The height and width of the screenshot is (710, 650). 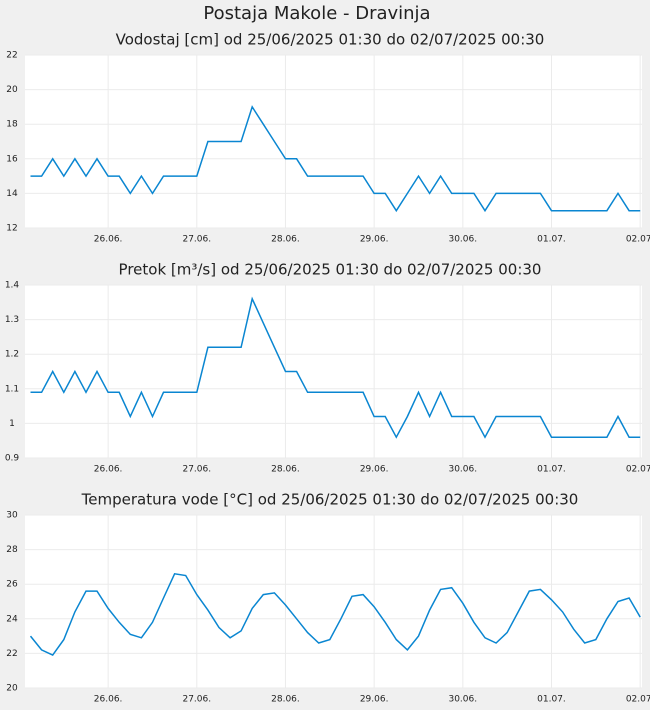 What do you see at coordinates (12, 550) in the screenshot?
I see `y-tick-label: 28` at bounding box center [12, 550].